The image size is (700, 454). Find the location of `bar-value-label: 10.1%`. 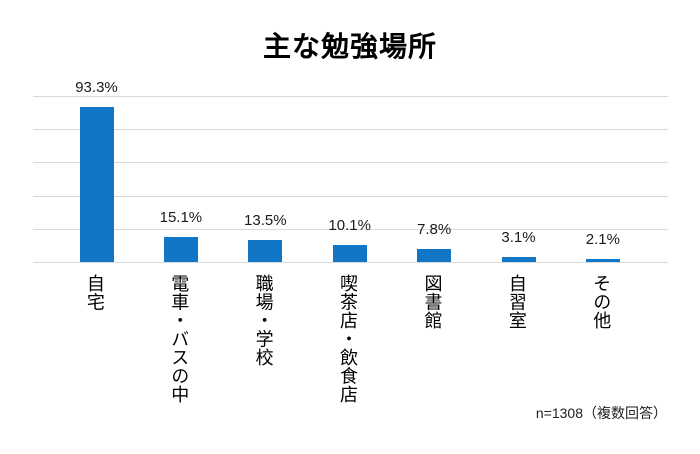

bar-value-label: 10.1% is located at coordinates (349, 226).